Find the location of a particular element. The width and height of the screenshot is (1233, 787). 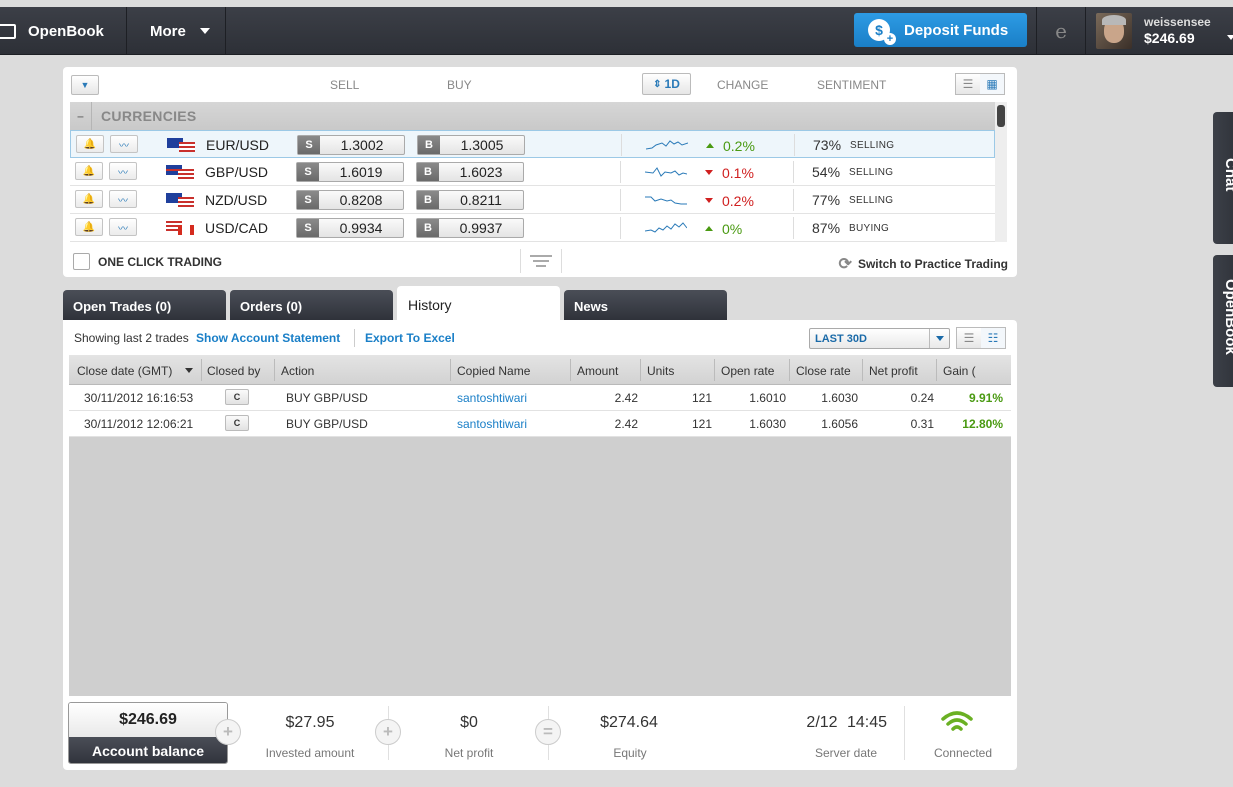

th-close-rate: Close rate is located at coordinates (823, 371).